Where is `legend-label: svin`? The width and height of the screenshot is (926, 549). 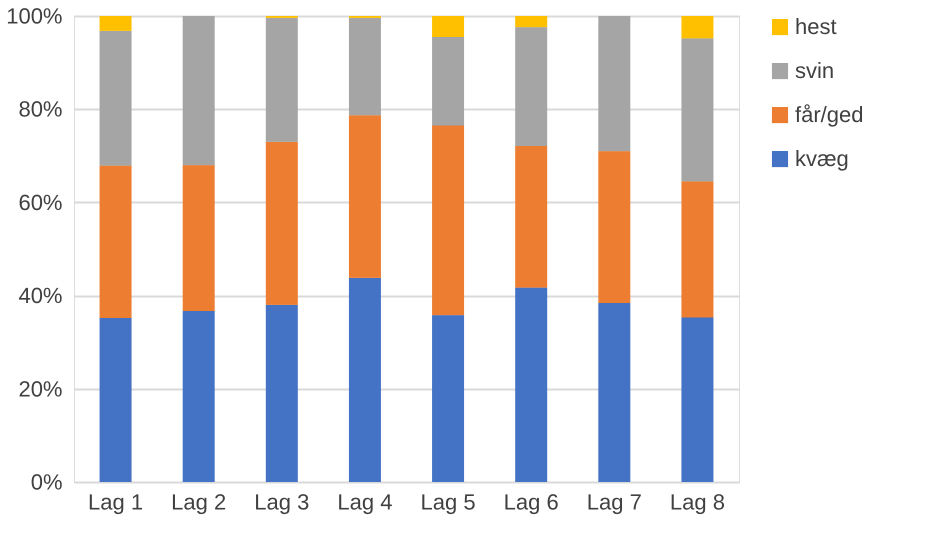
legend-label: svin is located at coordinates (814, 70).